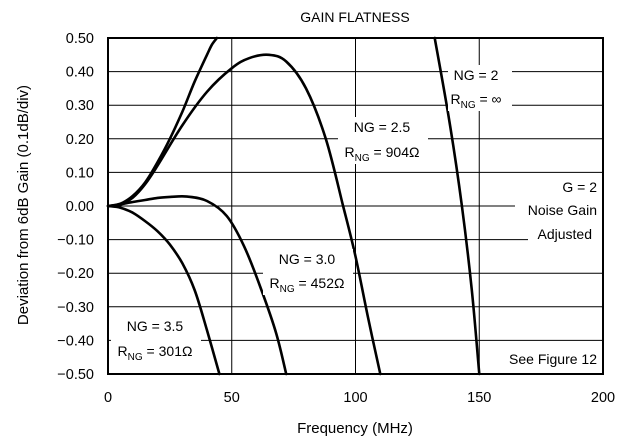 Image resolution: width=638 pixels, height=443 pixels. Describe the element at coordinates (156, 339) in the screenshot. I see `annotation-ng35: NG = 3.5 RNG = 301Ω` at that location.